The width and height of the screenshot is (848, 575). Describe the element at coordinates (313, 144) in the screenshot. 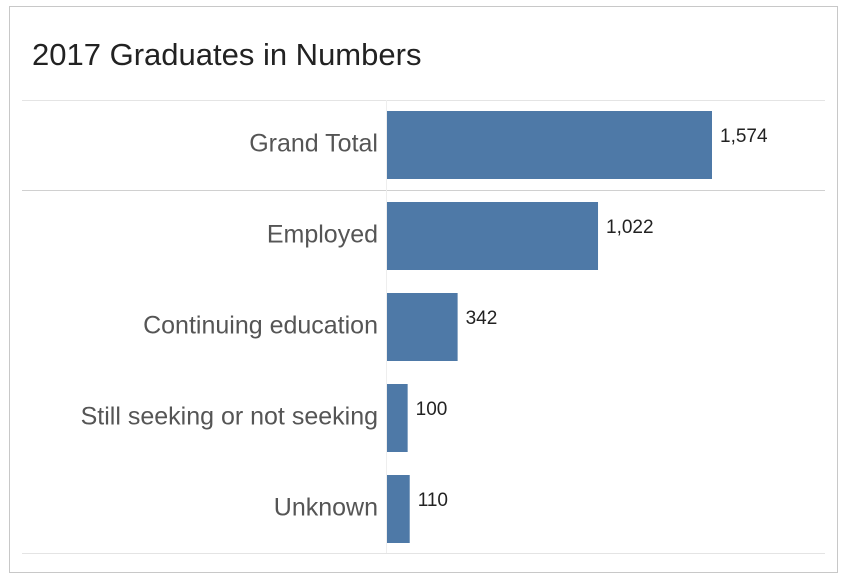

I see `category-label: Grand Total` at that location.